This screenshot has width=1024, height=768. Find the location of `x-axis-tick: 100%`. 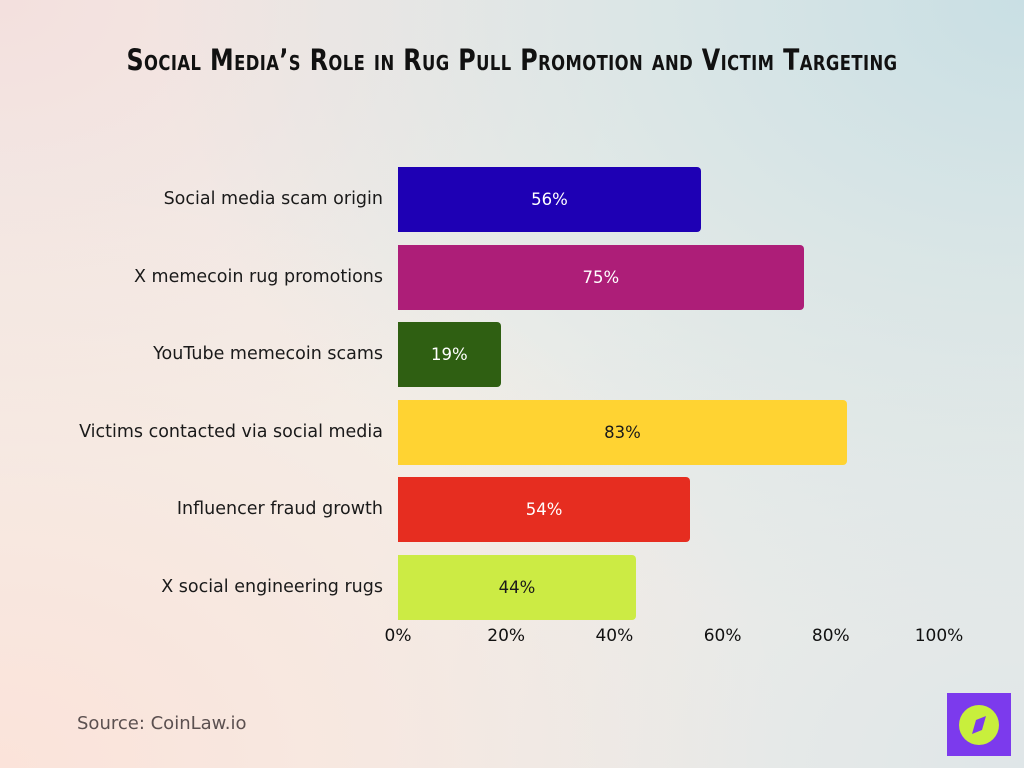

x-axis-tick: 100% is located at coordinates (939, 636).